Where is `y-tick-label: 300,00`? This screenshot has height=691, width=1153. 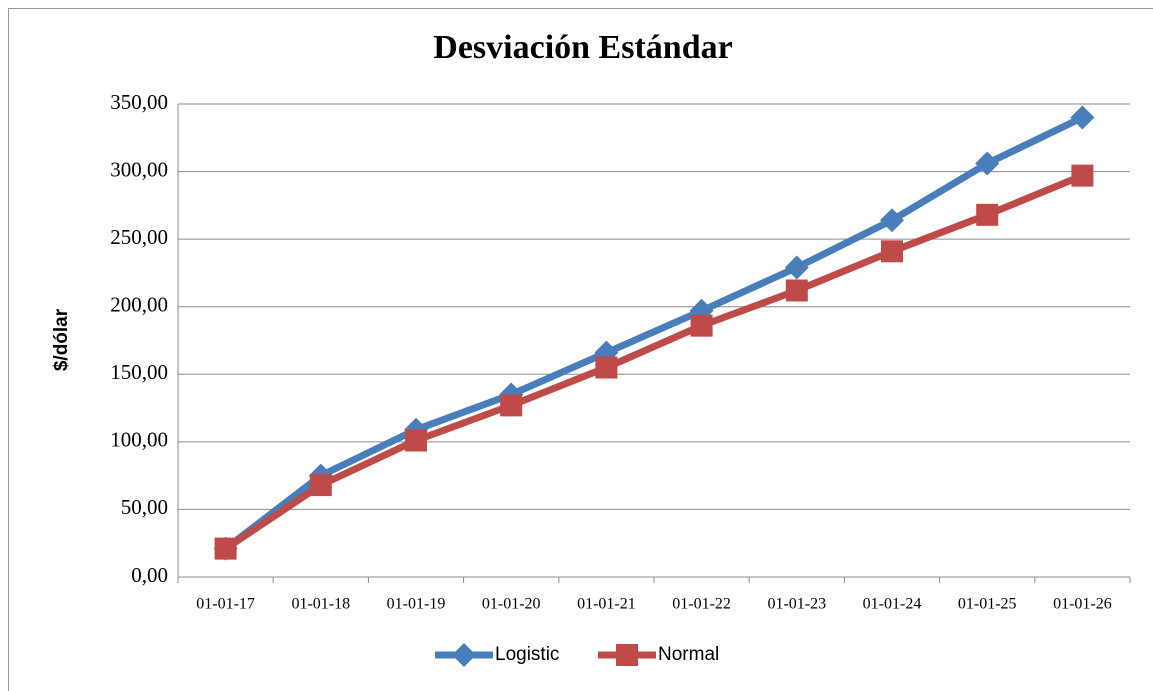
y-tick-label: 300,00 is located at coordinates (139, 169).